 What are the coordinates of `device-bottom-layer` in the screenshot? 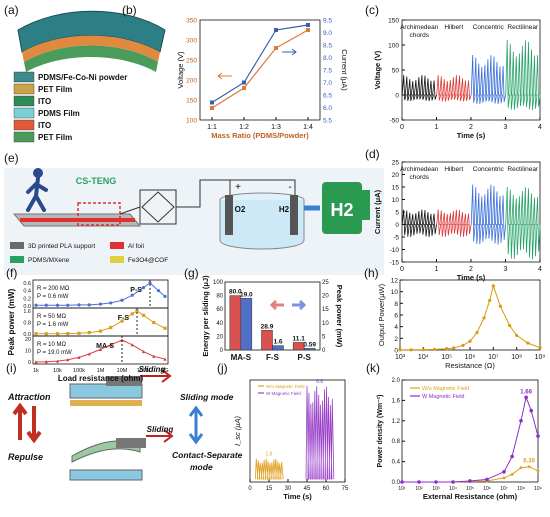 It's located at (91, 58).